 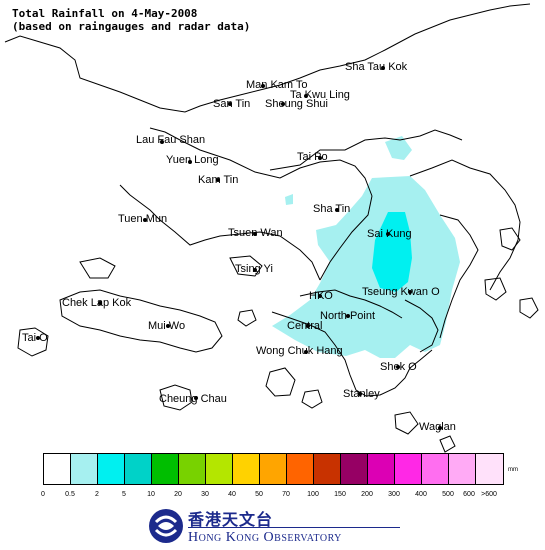 What do you see at coordinates (296, 104) in the screenshot?
I see `label-sheung-shui: Sheung Shui` at bounding box center [296, 104].